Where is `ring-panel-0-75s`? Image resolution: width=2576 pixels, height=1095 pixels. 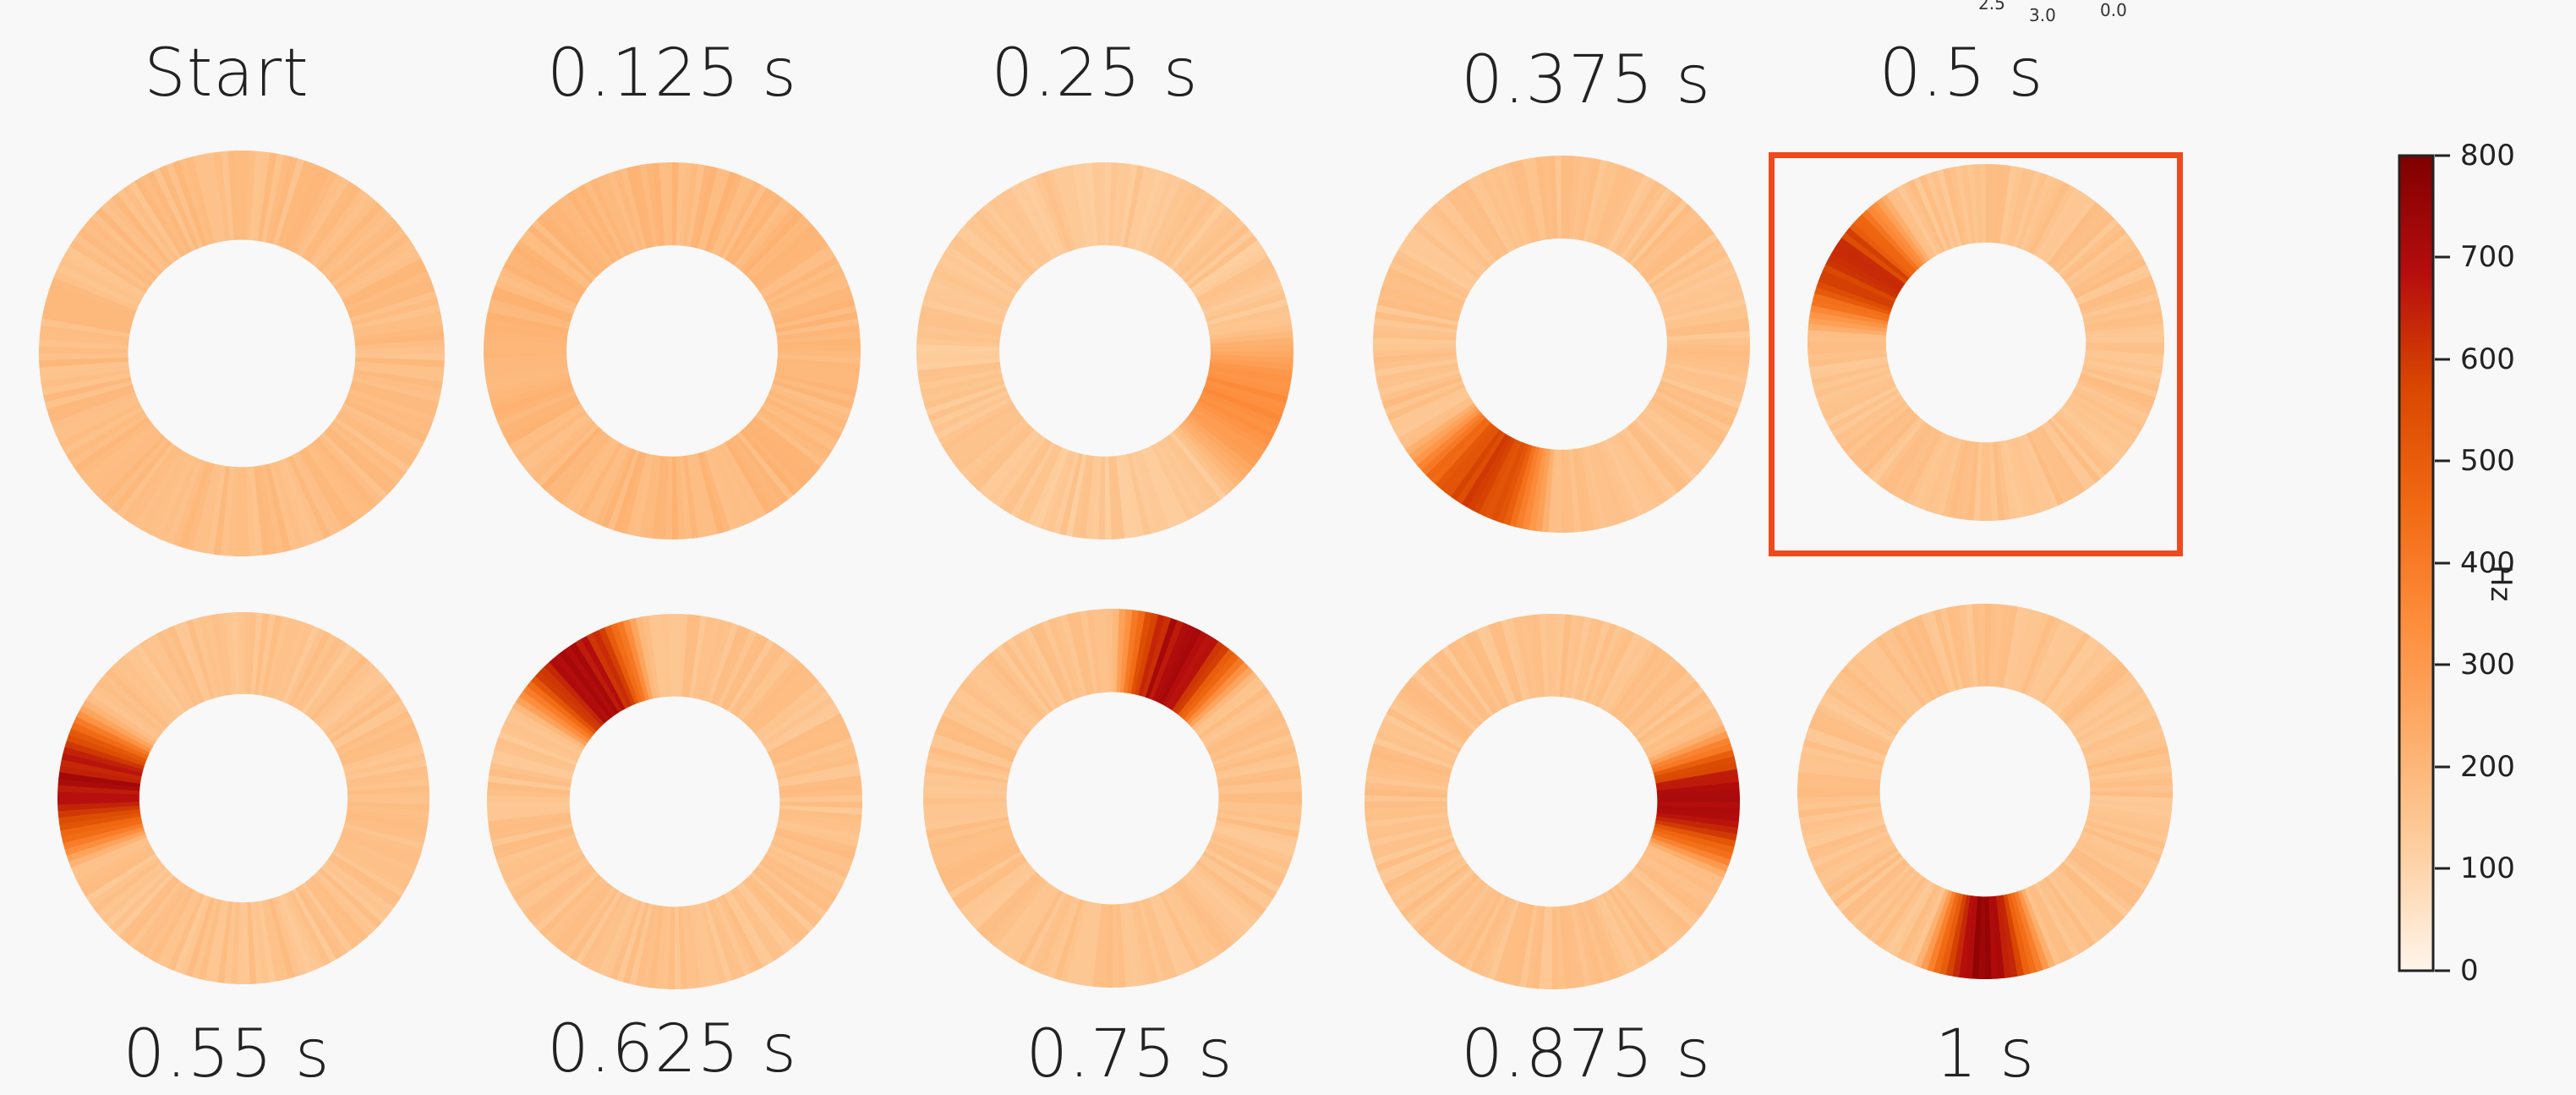
ring-panel-0-75s is located at coordinates (1112, 798).